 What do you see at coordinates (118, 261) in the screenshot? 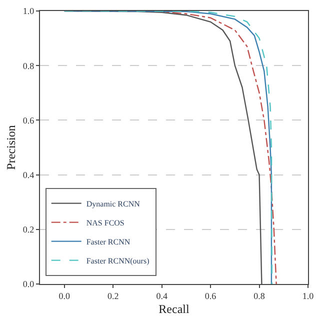
I see `legend-label: Faster RCNN(ours)` at bounding box center [118, 261].